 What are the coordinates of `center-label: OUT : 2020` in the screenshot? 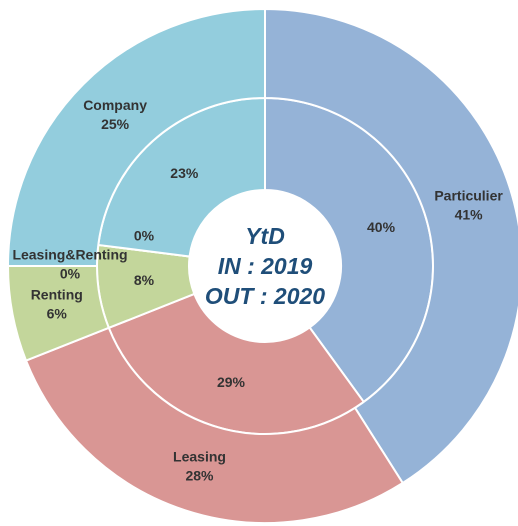 It's located at (265, 296).